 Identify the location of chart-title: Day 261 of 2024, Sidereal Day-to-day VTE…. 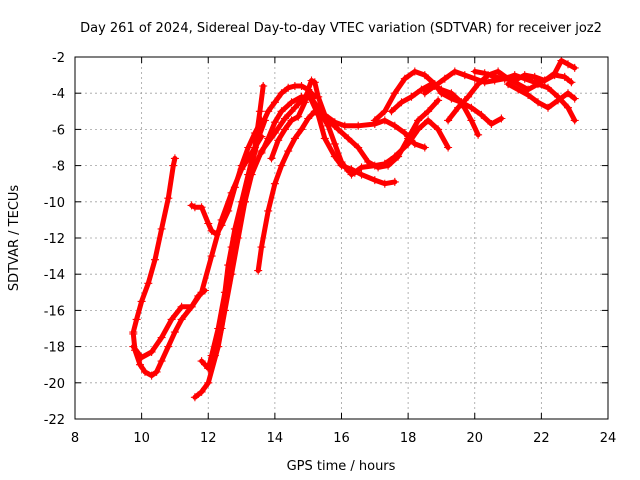
(341, 28).